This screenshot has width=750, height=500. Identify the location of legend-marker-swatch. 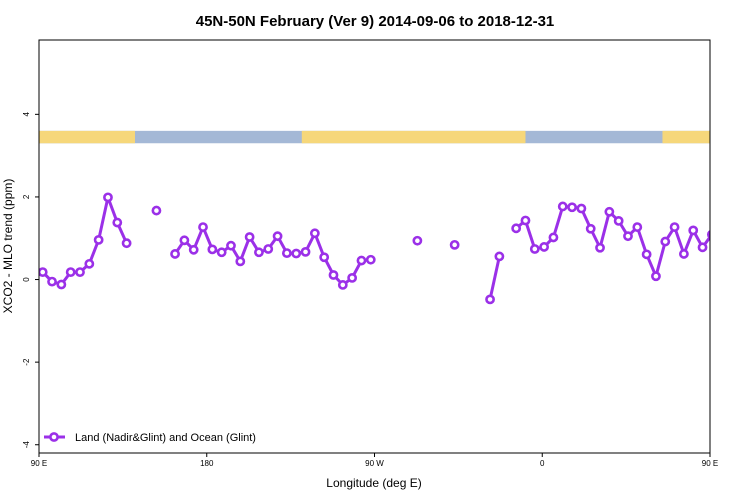
(54, 437).